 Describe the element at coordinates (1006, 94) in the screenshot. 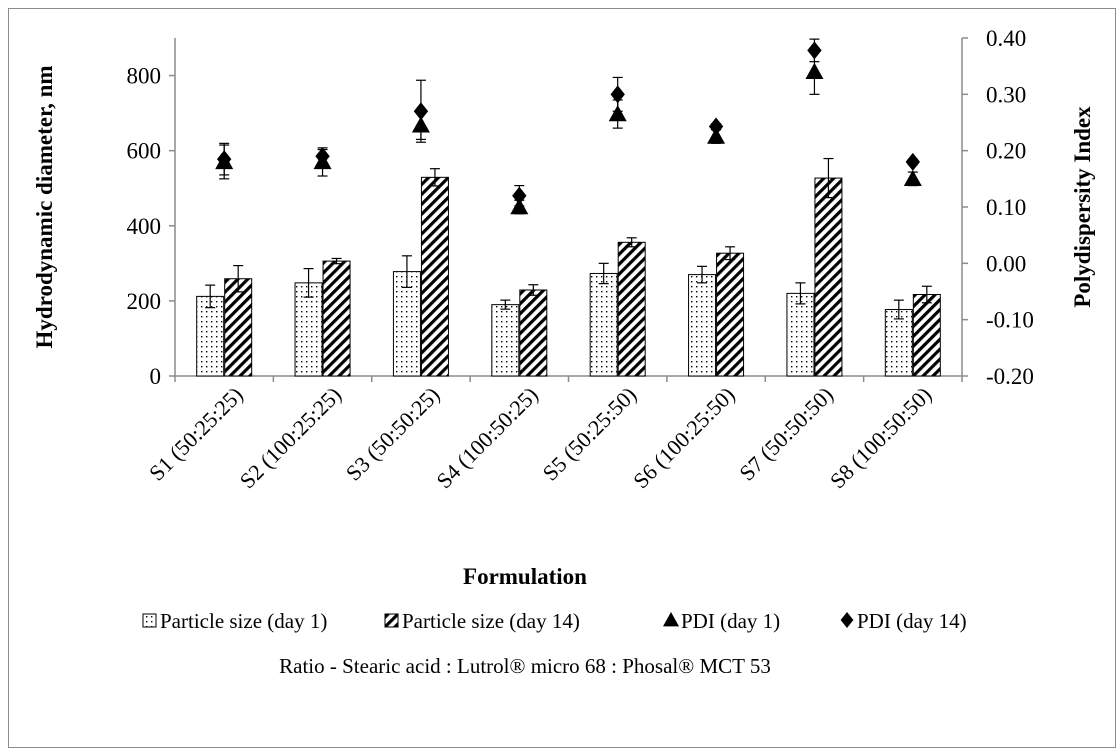

I see `y-right-tick-label: 0.30` at that location.